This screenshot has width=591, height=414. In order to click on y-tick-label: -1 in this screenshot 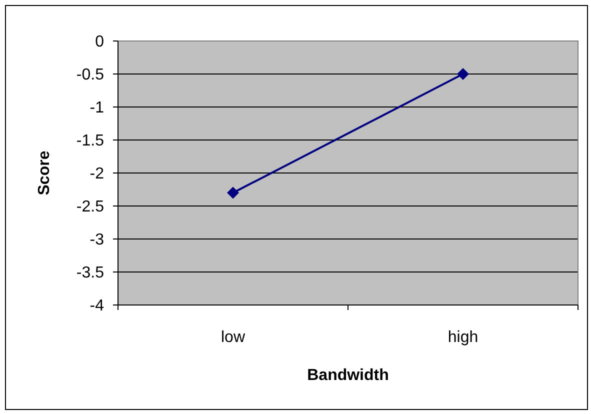, I will do `click(97, 108)`.